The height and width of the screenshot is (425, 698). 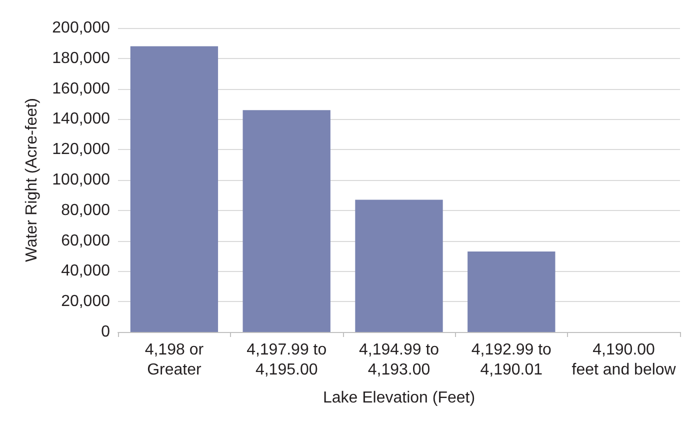 I want to click on y-tick-label: 140,000, so click(x=81, y=119).